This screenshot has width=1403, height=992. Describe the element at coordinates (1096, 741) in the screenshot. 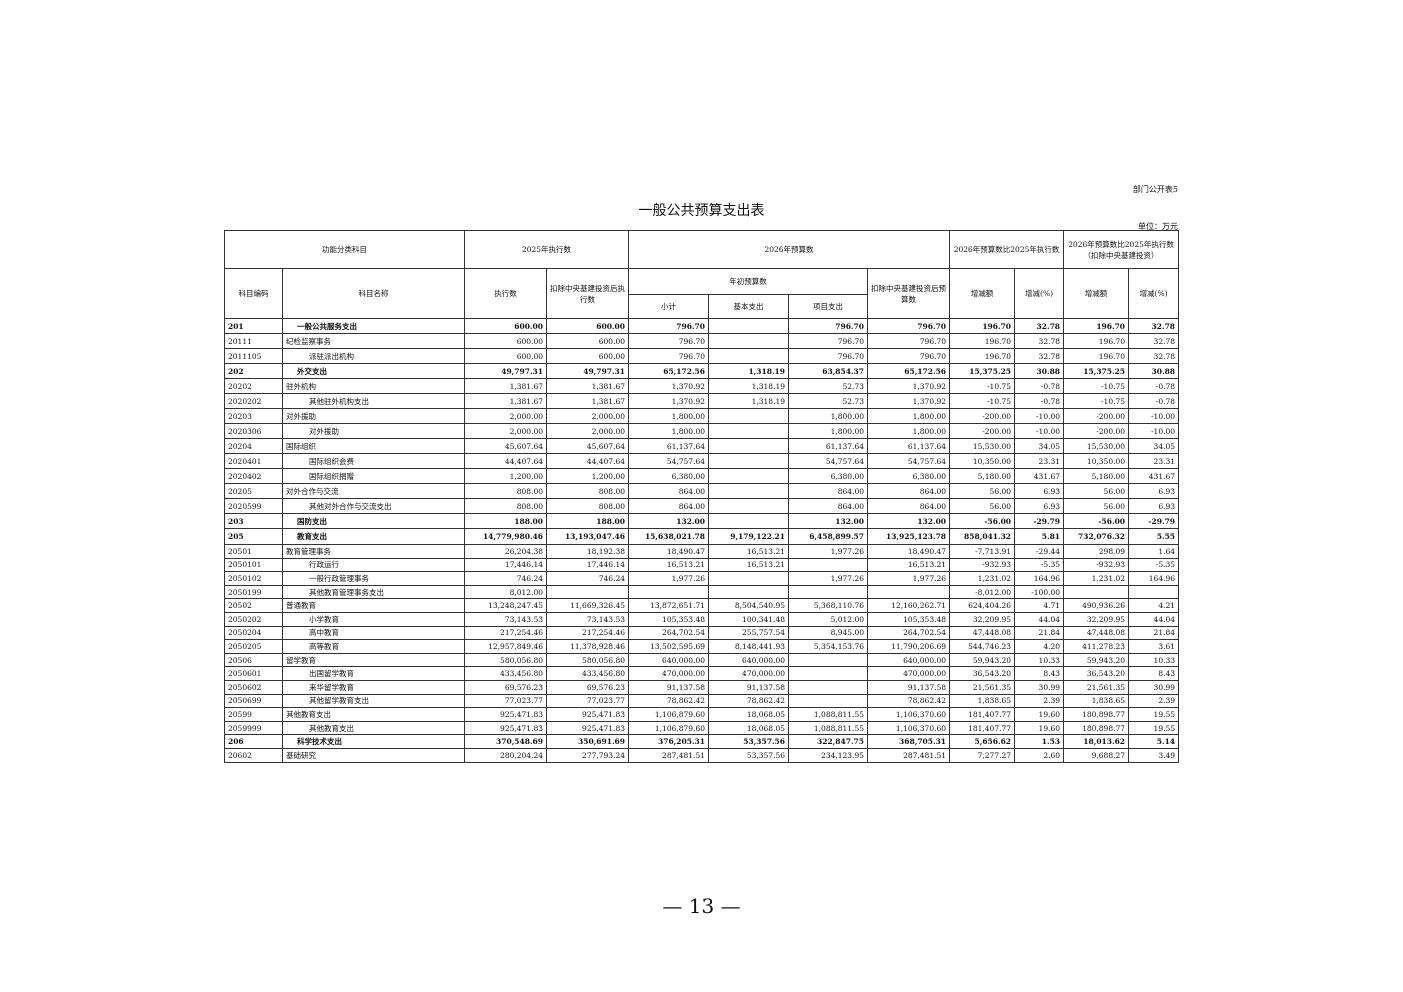

I see `cell-change-2: 18,013.62` at that location.